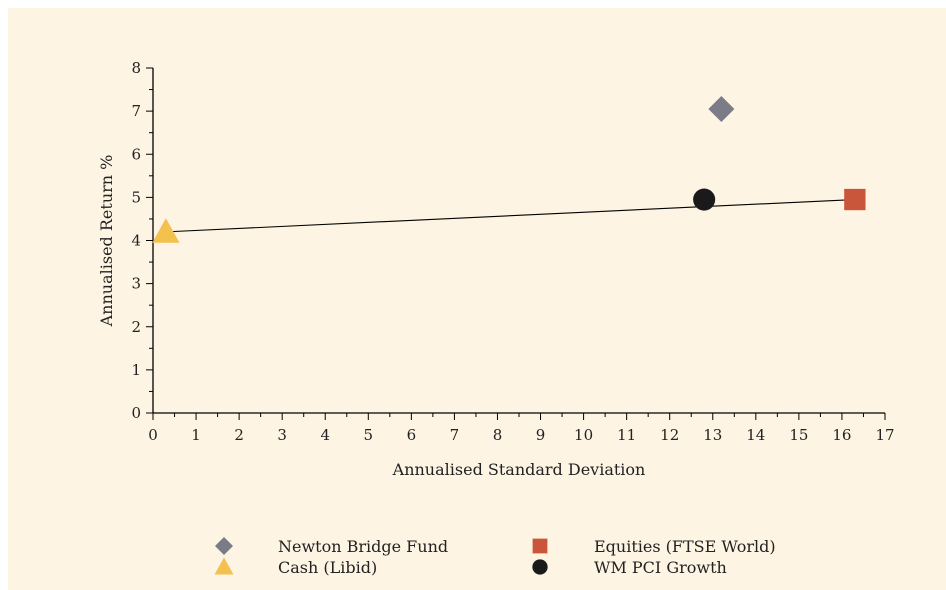  I want to click on x-tick-label: 13, so click(712, 435).